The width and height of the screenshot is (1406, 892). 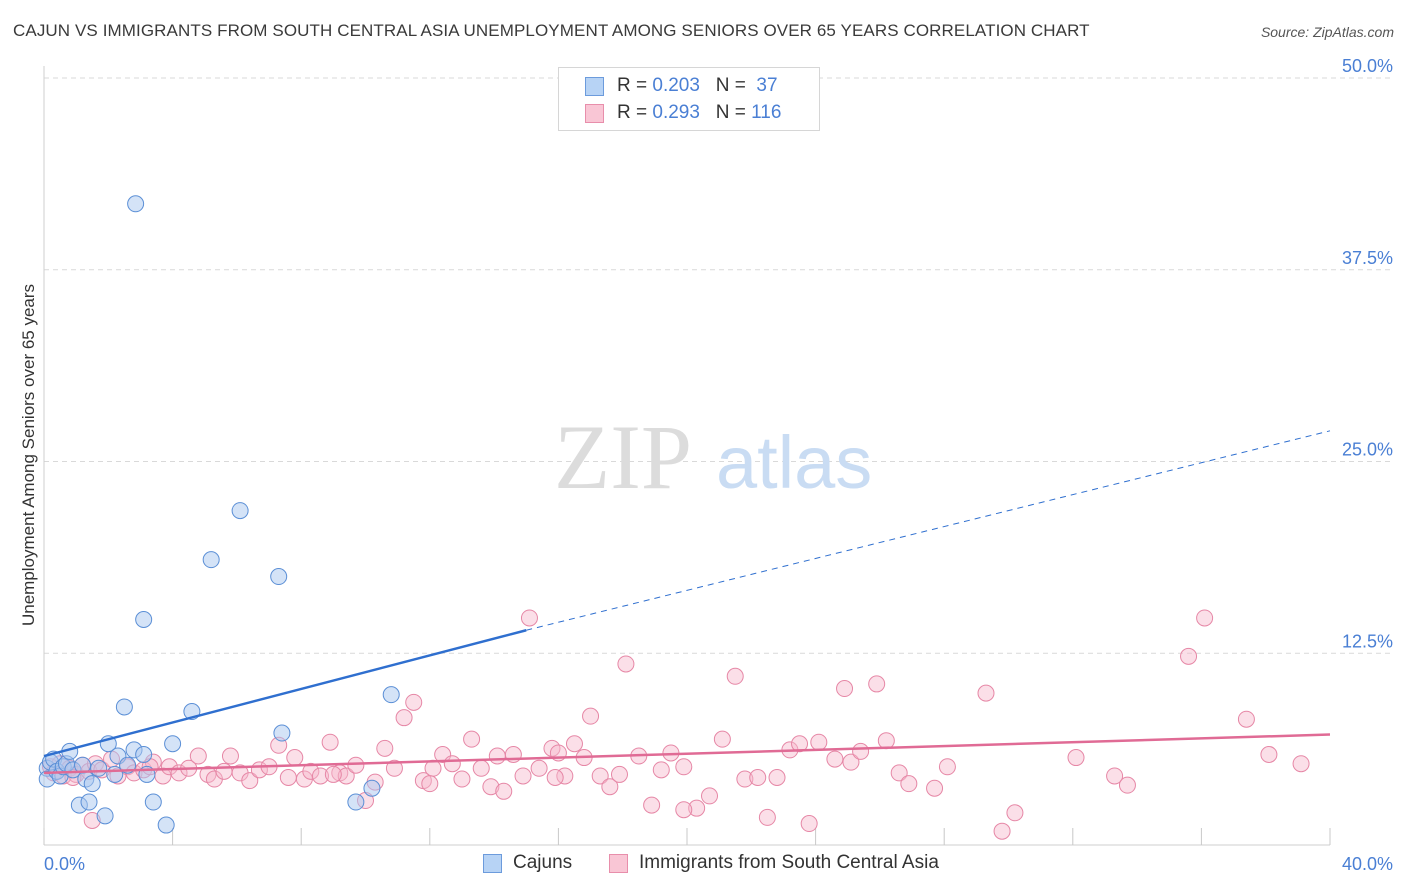 What do you see at coordinates (64, 864) in the screenshot?
I see `x-tick-label: 0.0%` at bounding box center [64, 864].